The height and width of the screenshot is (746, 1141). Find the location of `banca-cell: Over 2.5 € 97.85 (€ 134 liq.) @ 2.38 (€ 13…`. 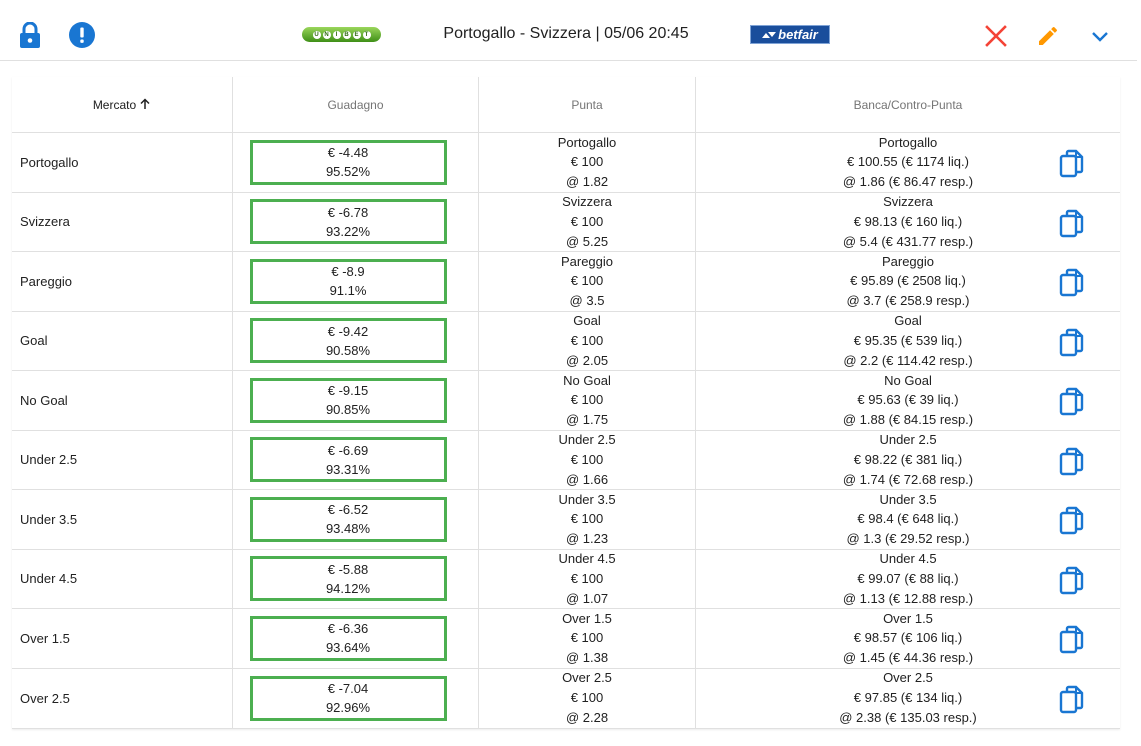

banca-cell: Over 2.5 € 97.85 (€ 134 liq.) @ 2.38 (€ 13… is located at coordinates (908, 698).